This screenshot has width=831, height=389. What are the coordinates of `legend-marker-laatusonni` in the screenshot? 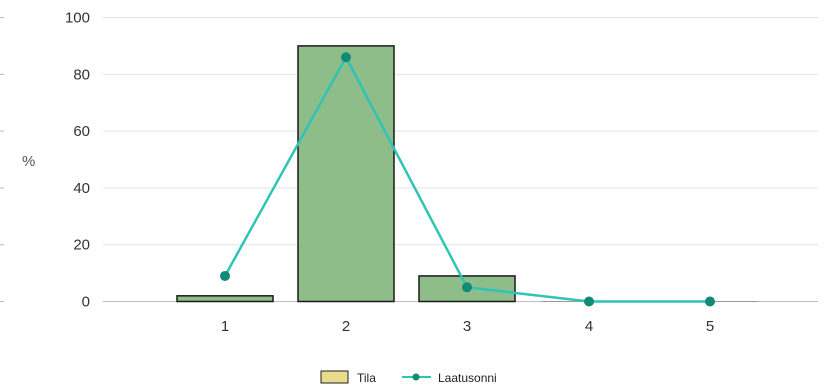 It's located at (416, 377).